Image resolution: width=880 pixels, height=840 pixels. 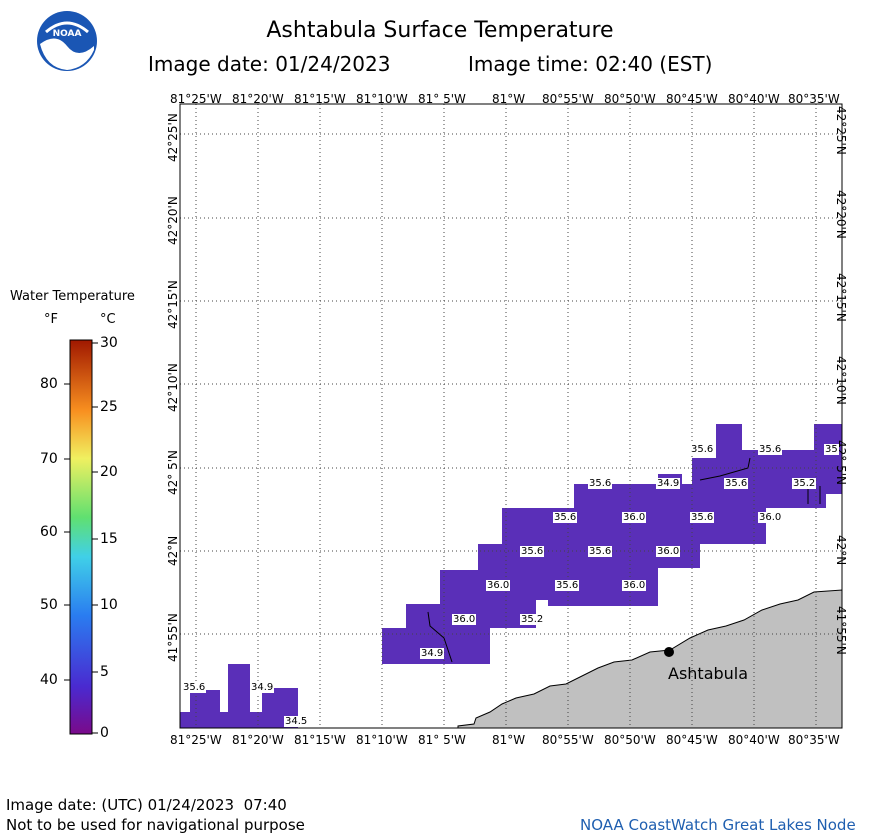 What do you see at coordinates (650, 659) in the screenshot?
I see `land-area` at bounding box center [650, 659].